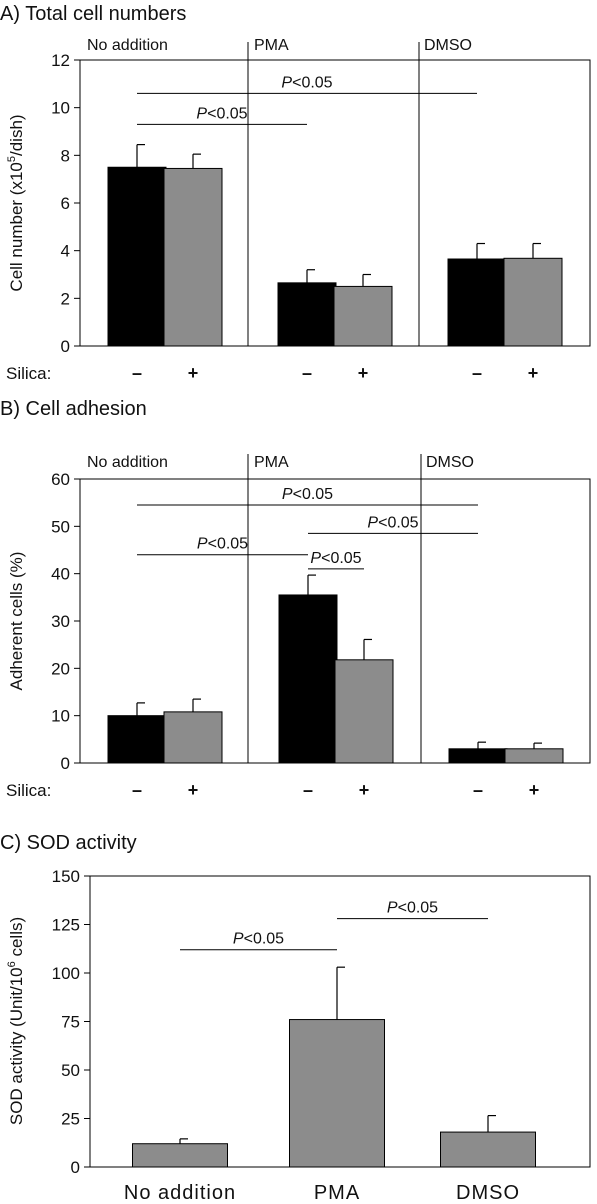 The height and width of the screenshot is (1204, 597). What do you see at coordinates (307, 528) in the screenshot?
I see `panel-b-significance: P<0.05P<0.05P<0.05P<0.05` at bounding box center [307, 528].